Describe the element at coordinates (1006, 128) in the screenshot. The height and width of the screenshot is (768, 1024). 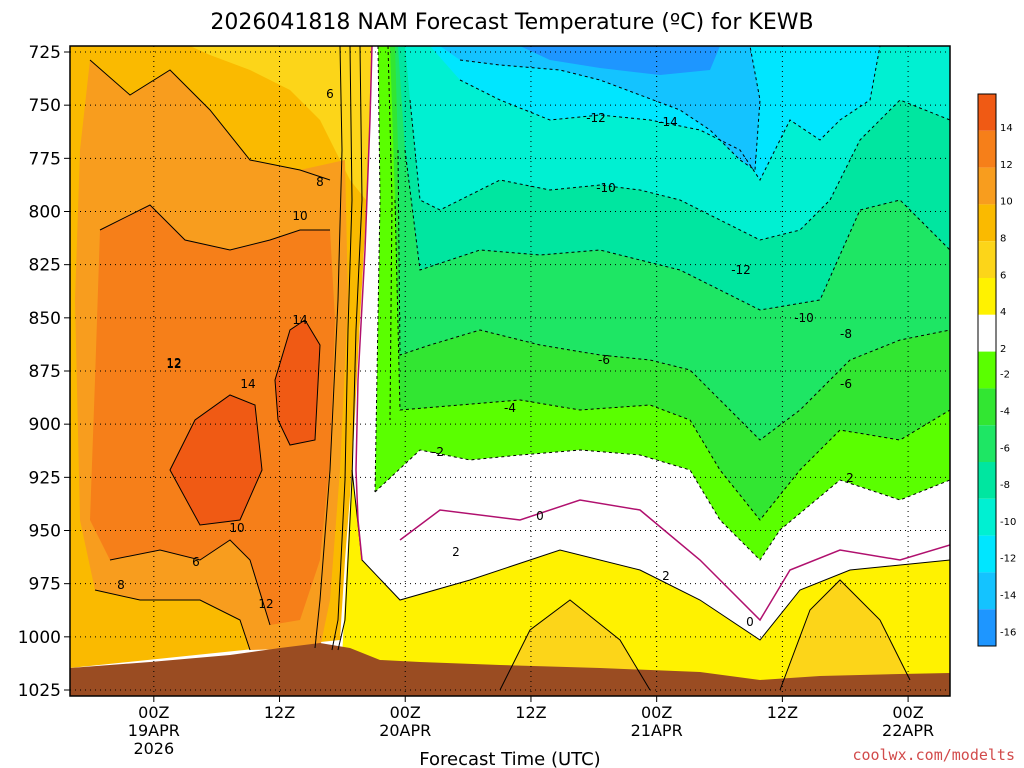
I see `colorbar-label: 14` at that location.